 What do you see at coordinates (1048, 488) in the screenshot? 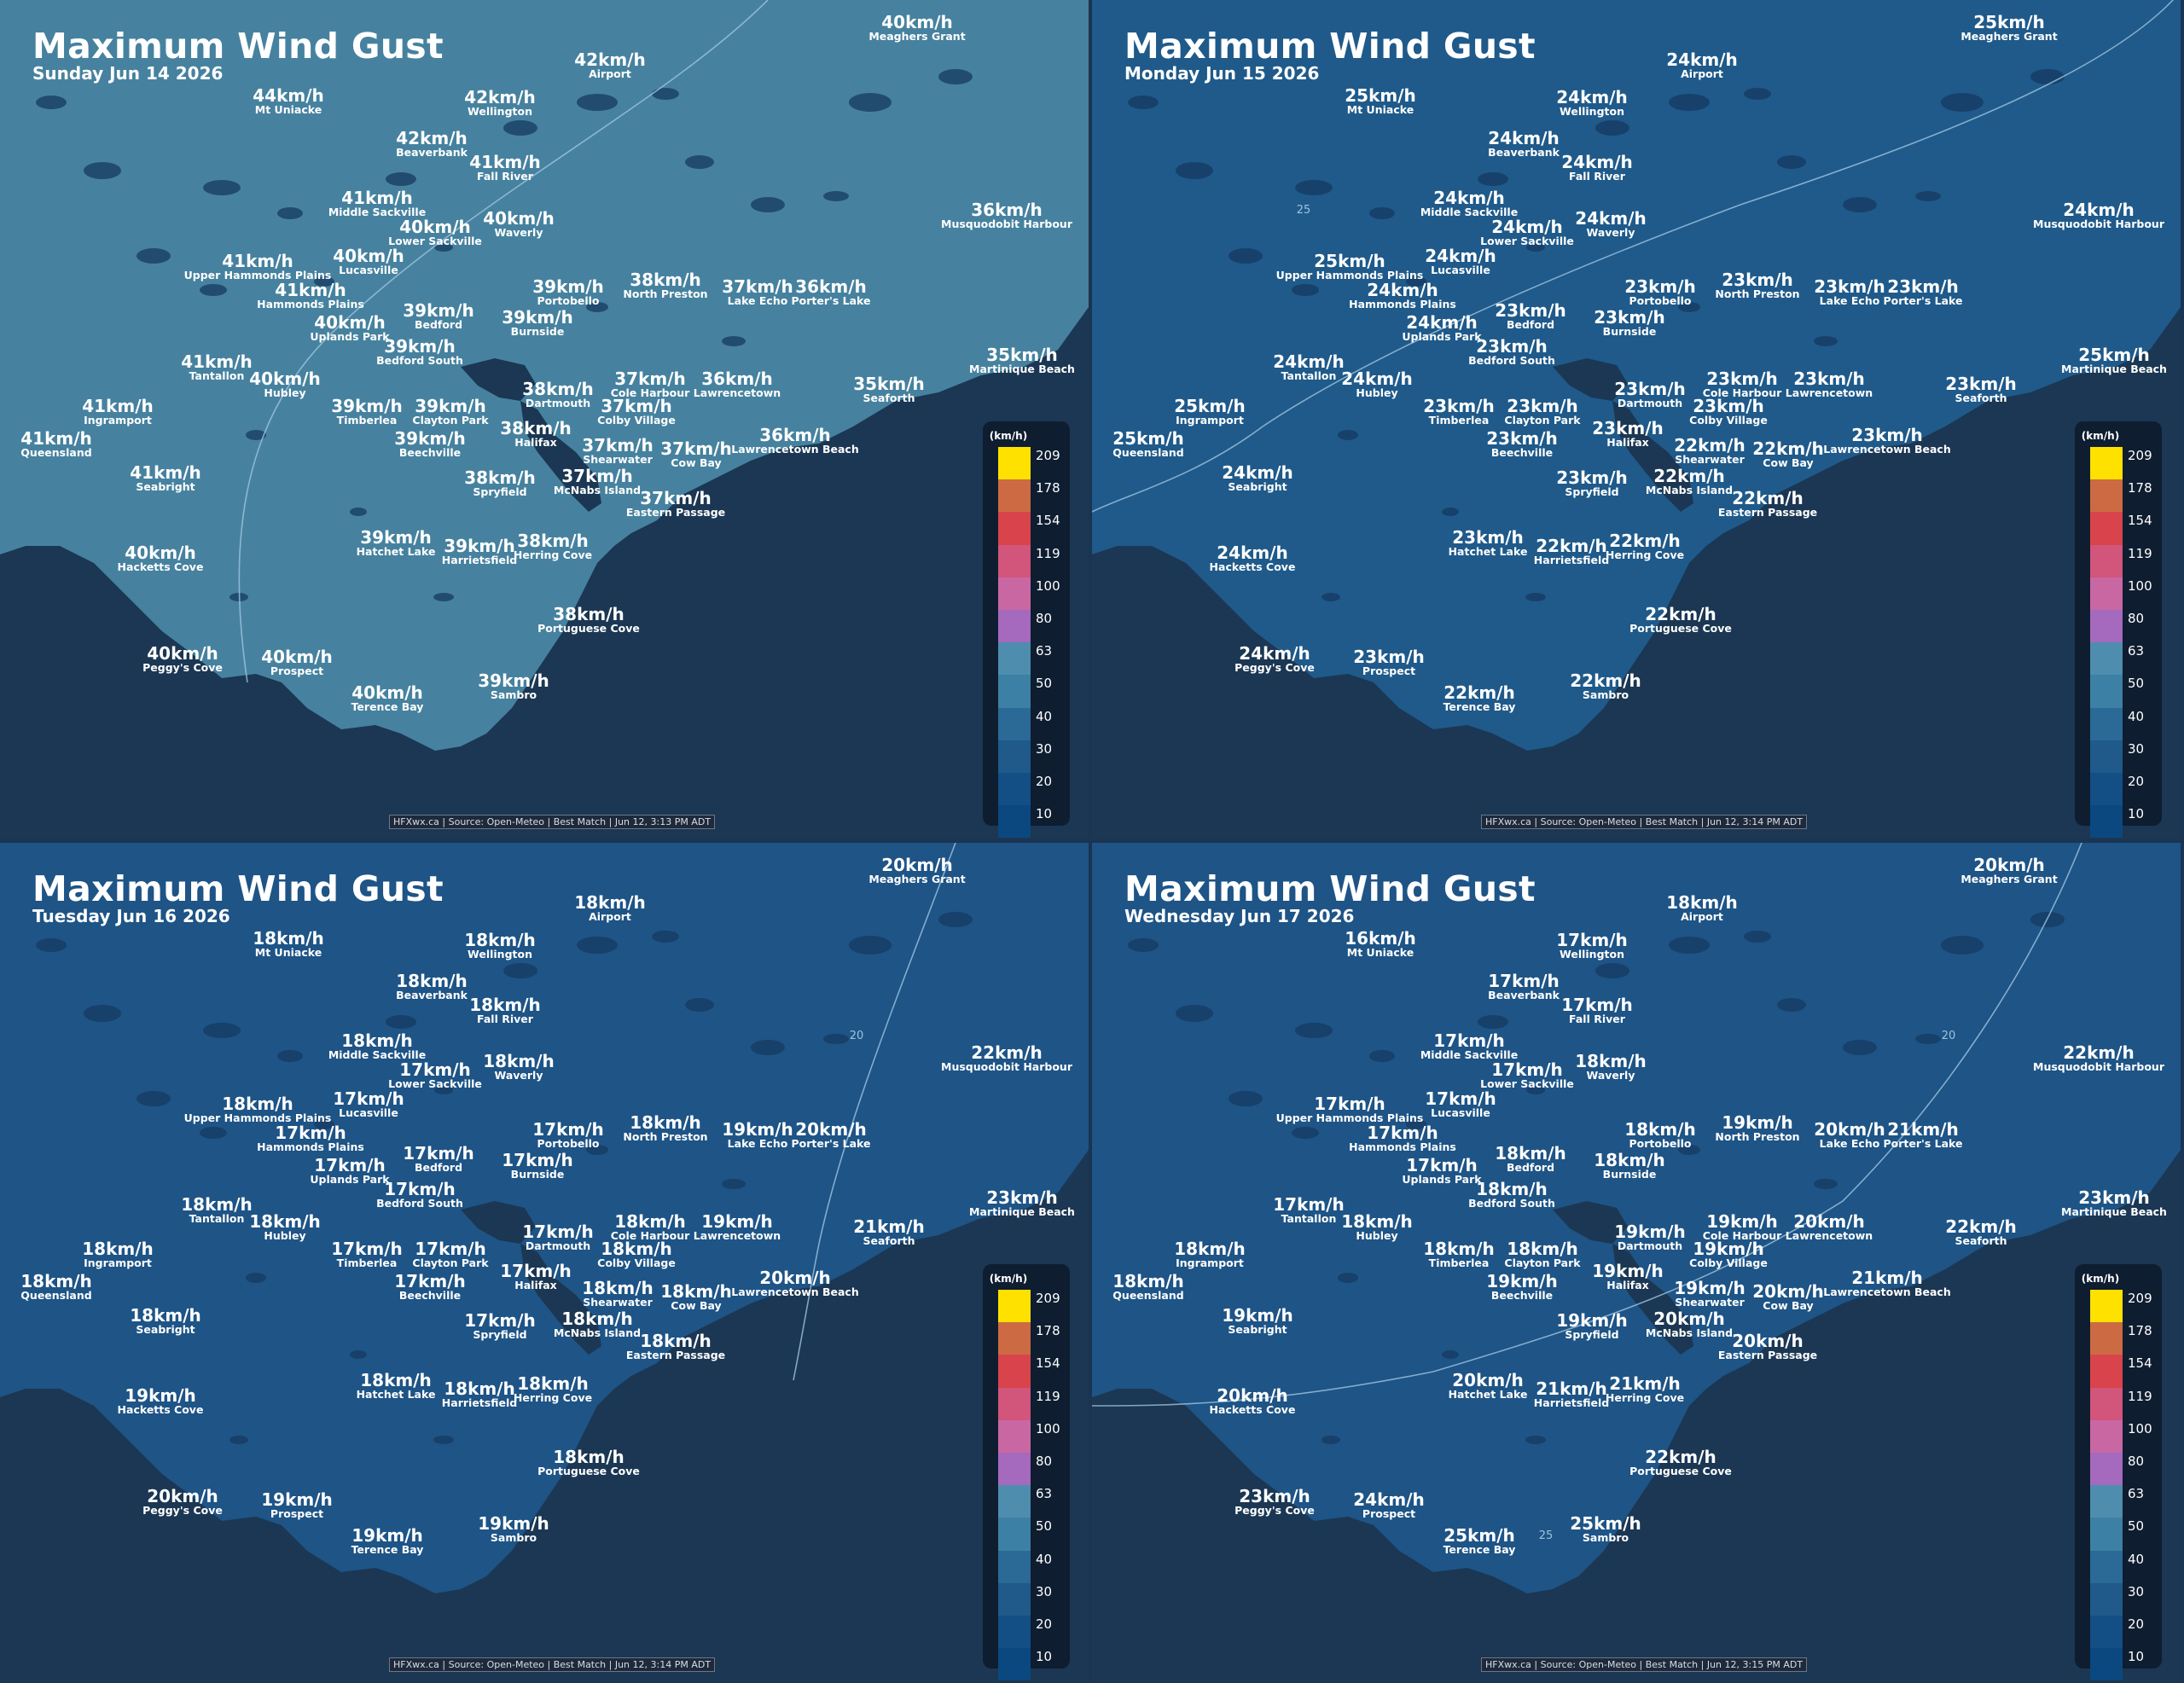
I see `legend-tick-label: 178` at bounding box center [1048, 488].